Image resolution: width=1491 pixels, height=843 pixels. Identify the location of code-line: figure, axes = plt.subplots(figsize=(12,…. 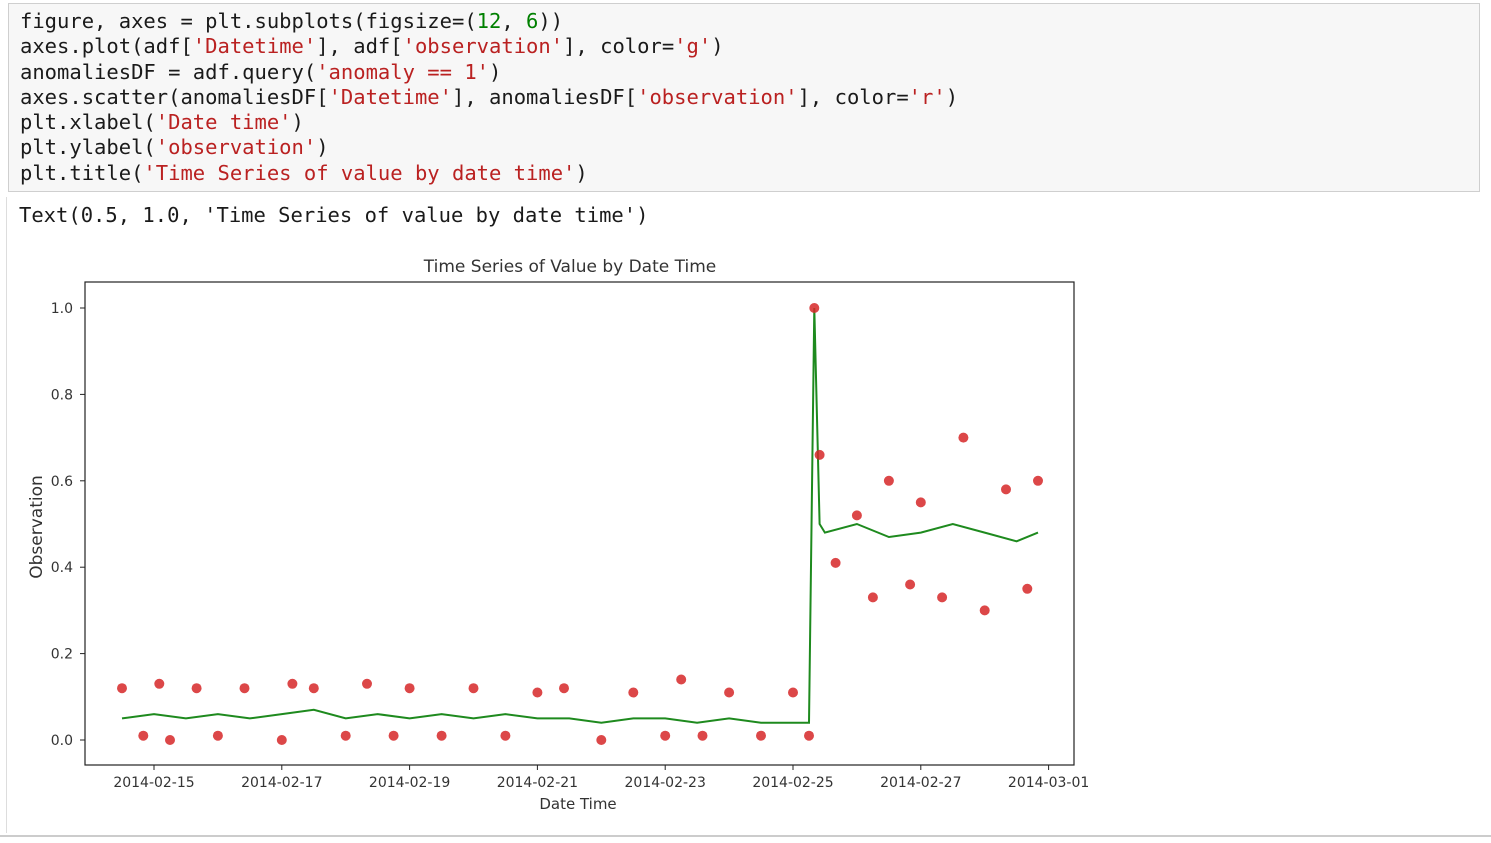
(291, 21).